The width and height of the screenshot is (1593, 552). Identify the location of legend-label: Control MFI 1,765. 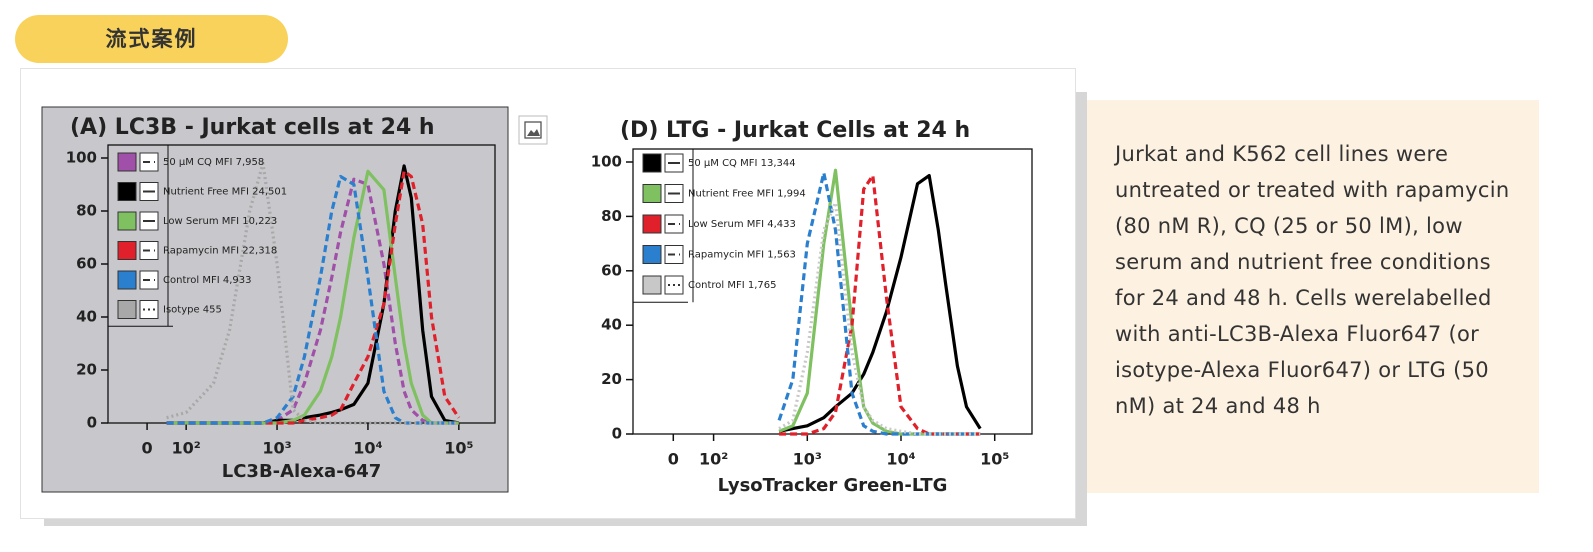
(732, 285).